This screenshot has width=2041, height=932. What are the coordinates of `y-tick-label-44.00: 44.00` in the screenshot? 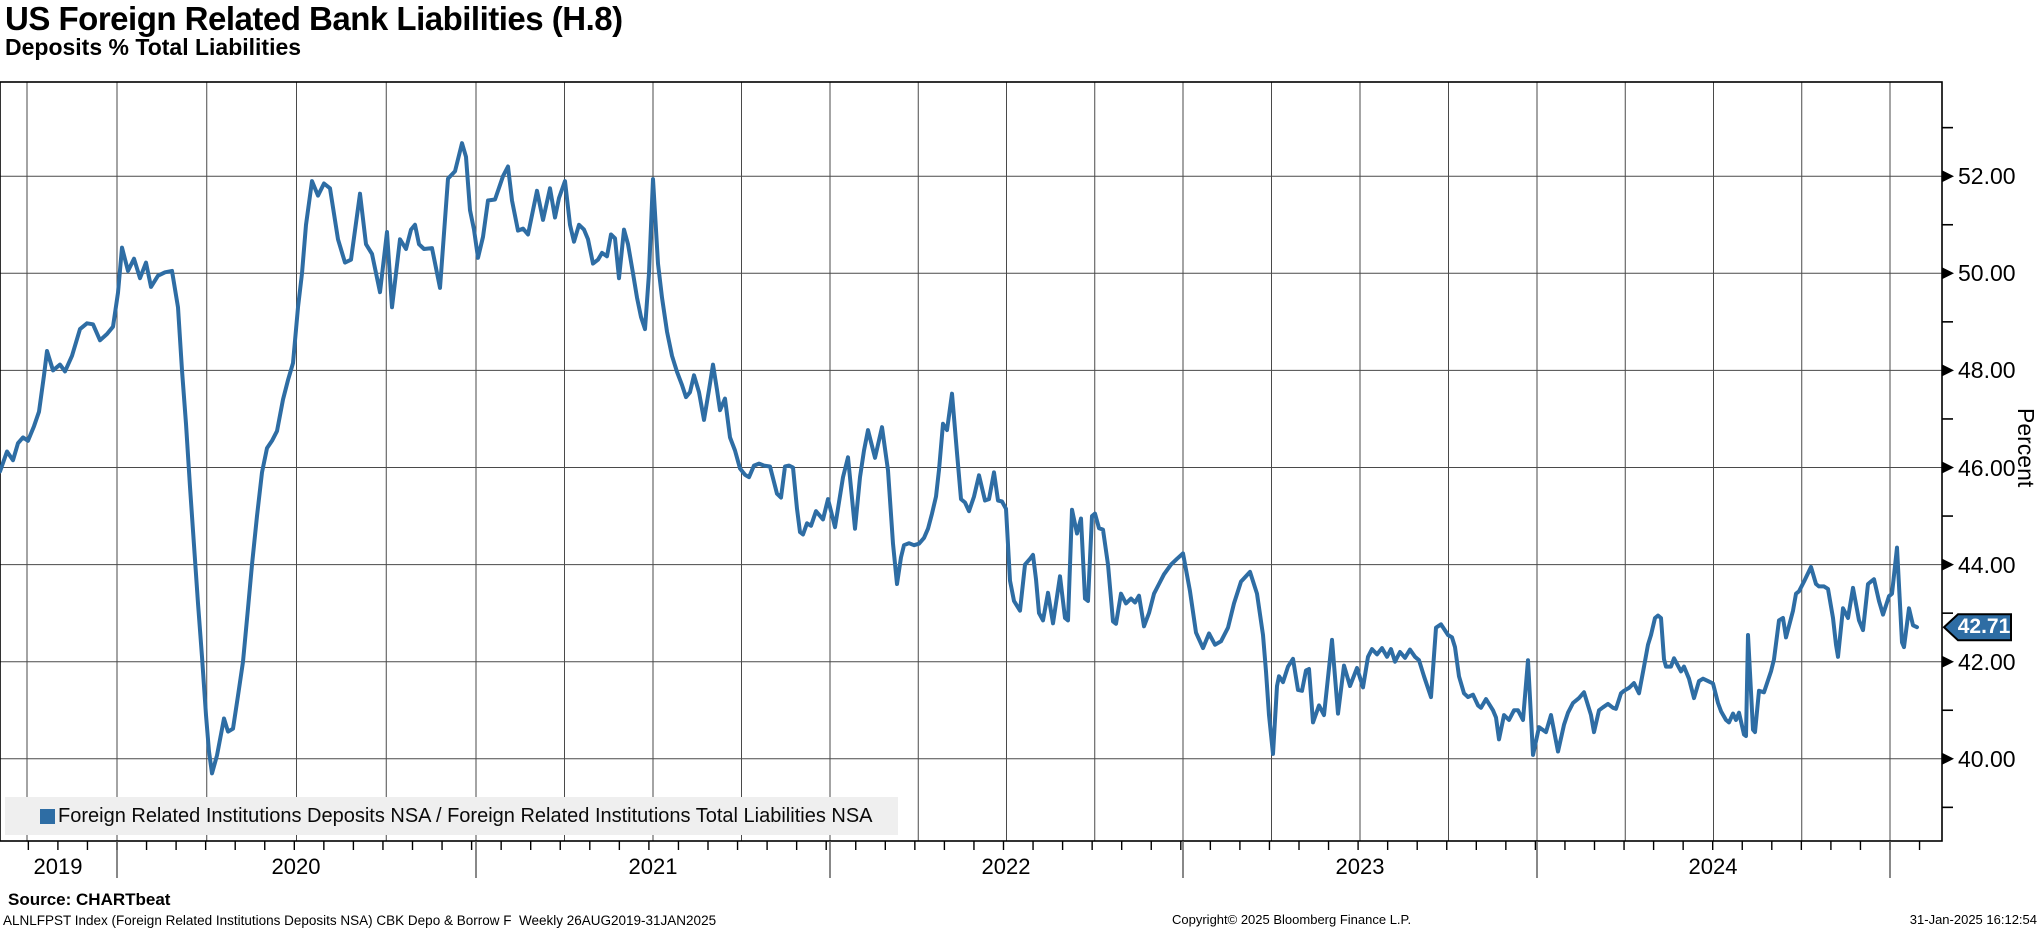 It's located at (1987, 564).